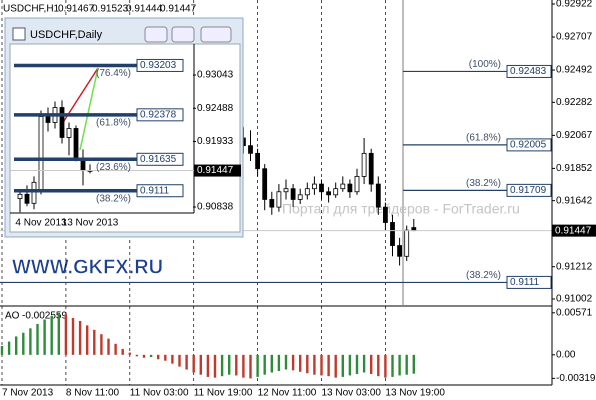 This screenshot has height=400, width=596. Describe the element at coordinates (159, 393) in the screenshot. I see `x-tick-label: 11 Nov 03:00` at that location.